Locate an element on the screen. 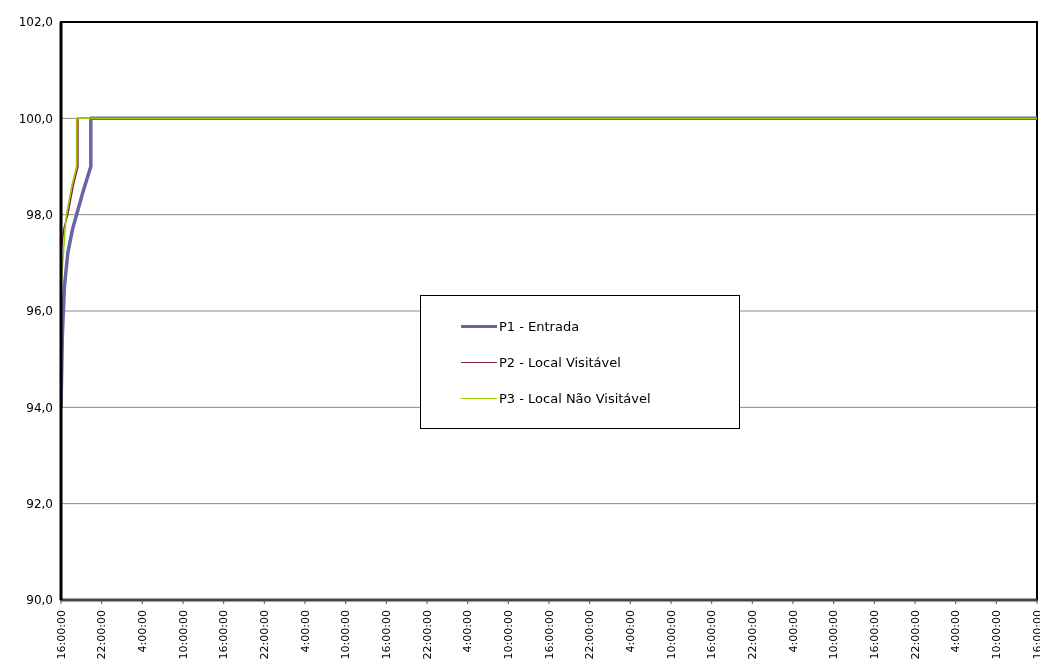 The height and width of the screenshot is (668, 1040). legend-label: P3 - Local Não Visitável is located at coordinates (575, 398).